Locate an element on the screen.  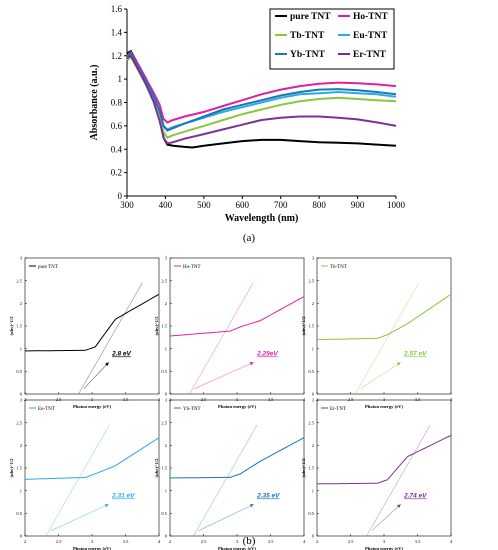
series-line-yb-tnt is located at coordinates (261, 91).